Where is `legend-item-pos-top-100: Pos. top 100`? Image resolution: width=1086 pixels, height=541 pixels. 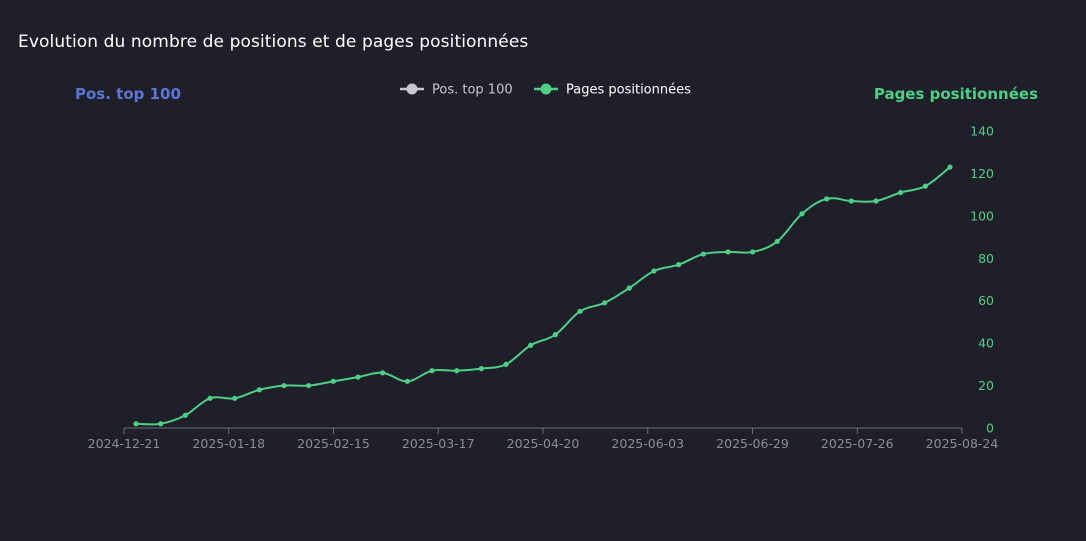 legend-item-pos-top-100: Pos. top 100 is located at coordinates (456, 90).